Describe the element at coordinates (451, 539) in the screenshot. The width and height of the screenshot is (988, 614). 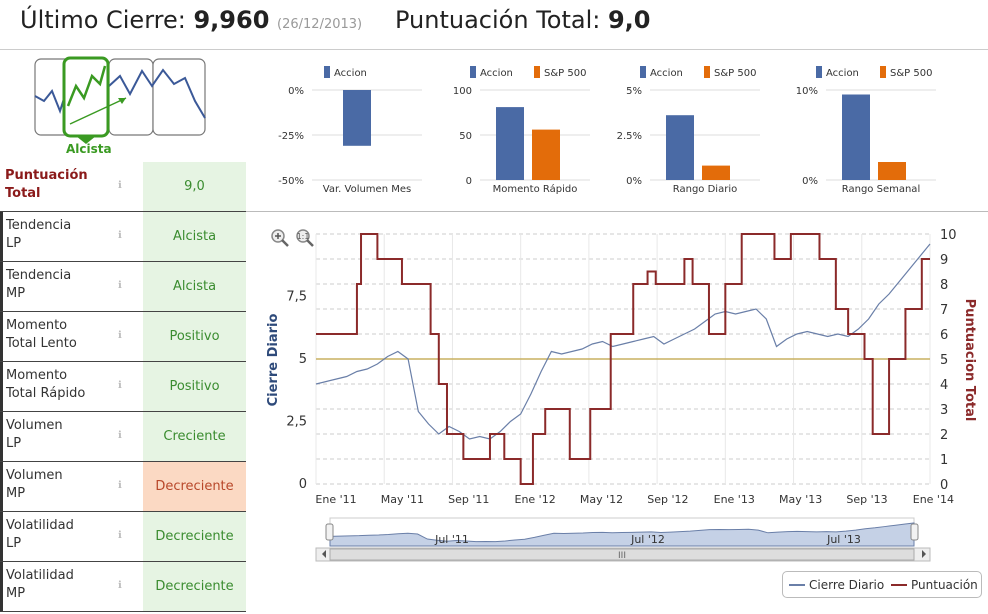
I see `navigator-label: Jul '11` at that location.